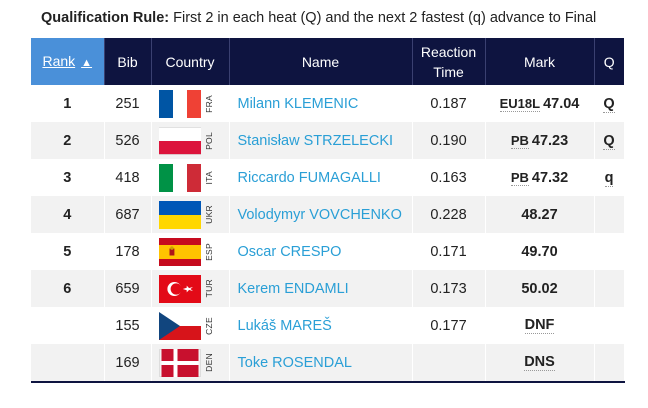 This screenshot has width=648, height=408. What do you see at coordinates (68, 288) in the screenshot?
I see `rank-cell: 6` at bounding box center [68, 288].